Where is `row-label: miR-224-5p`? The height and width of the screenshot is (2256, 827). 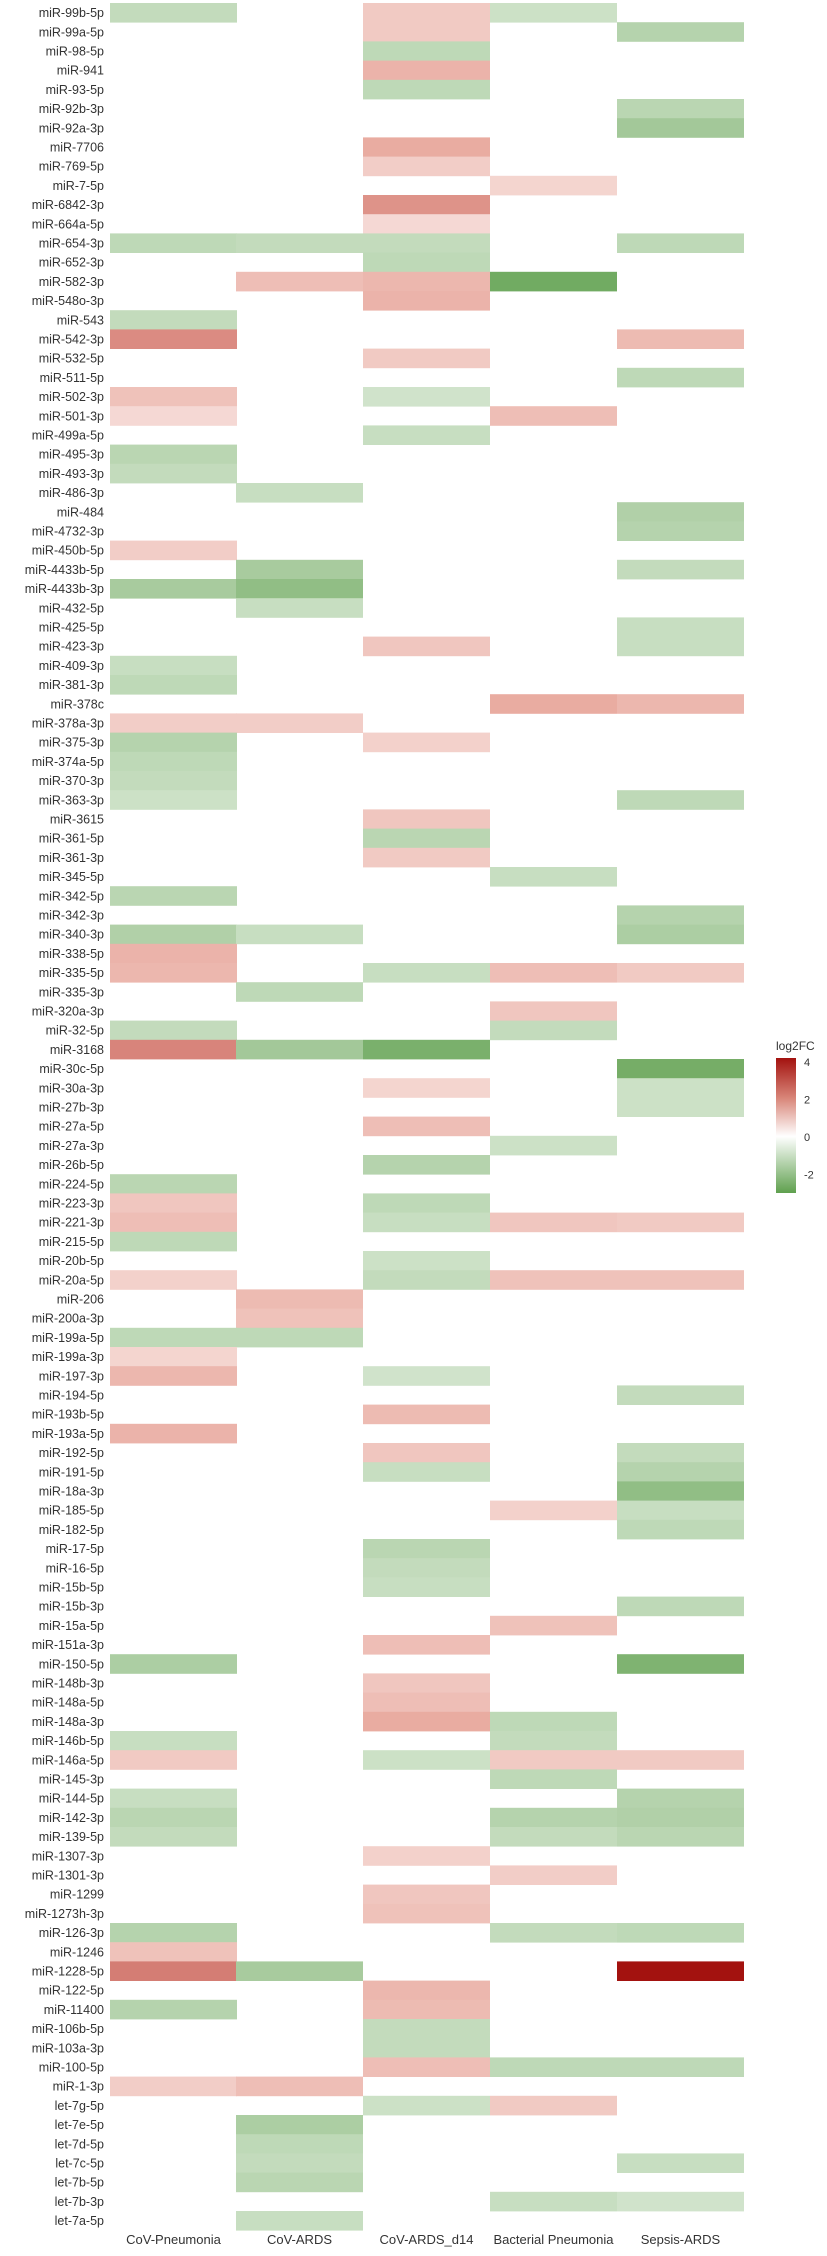
row-label: miR-224-5p is located at coordinates (71, 1184).